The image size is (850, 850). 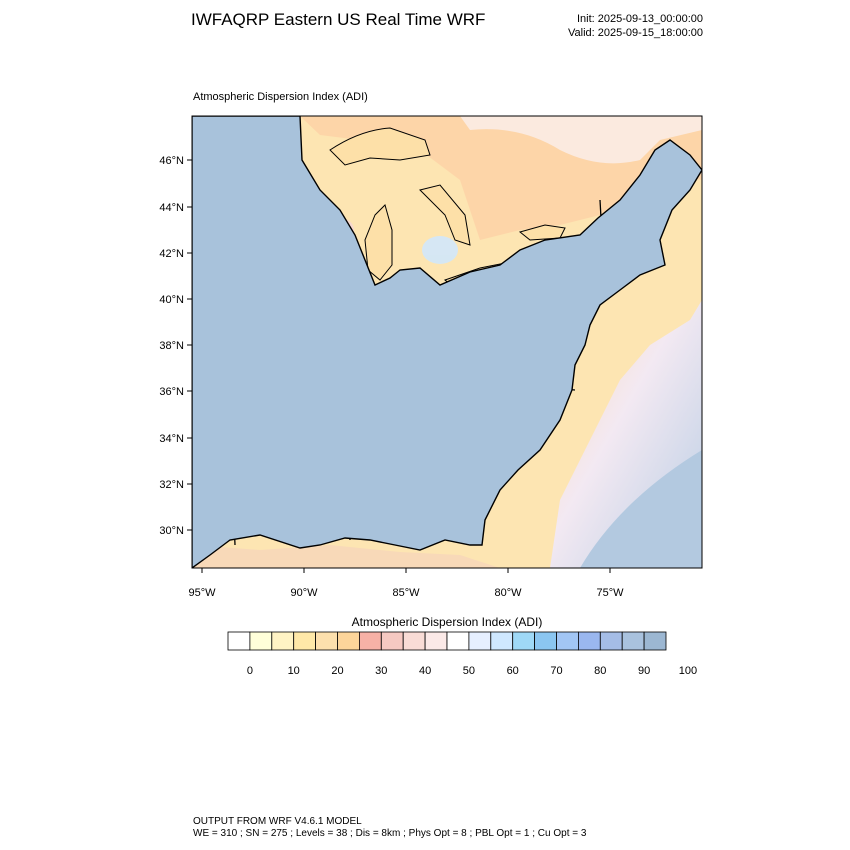 What do you see at coordinates (171, 439) in the screenshot?
I see `lat-label: 34°N` at bounding box center [171, 439].